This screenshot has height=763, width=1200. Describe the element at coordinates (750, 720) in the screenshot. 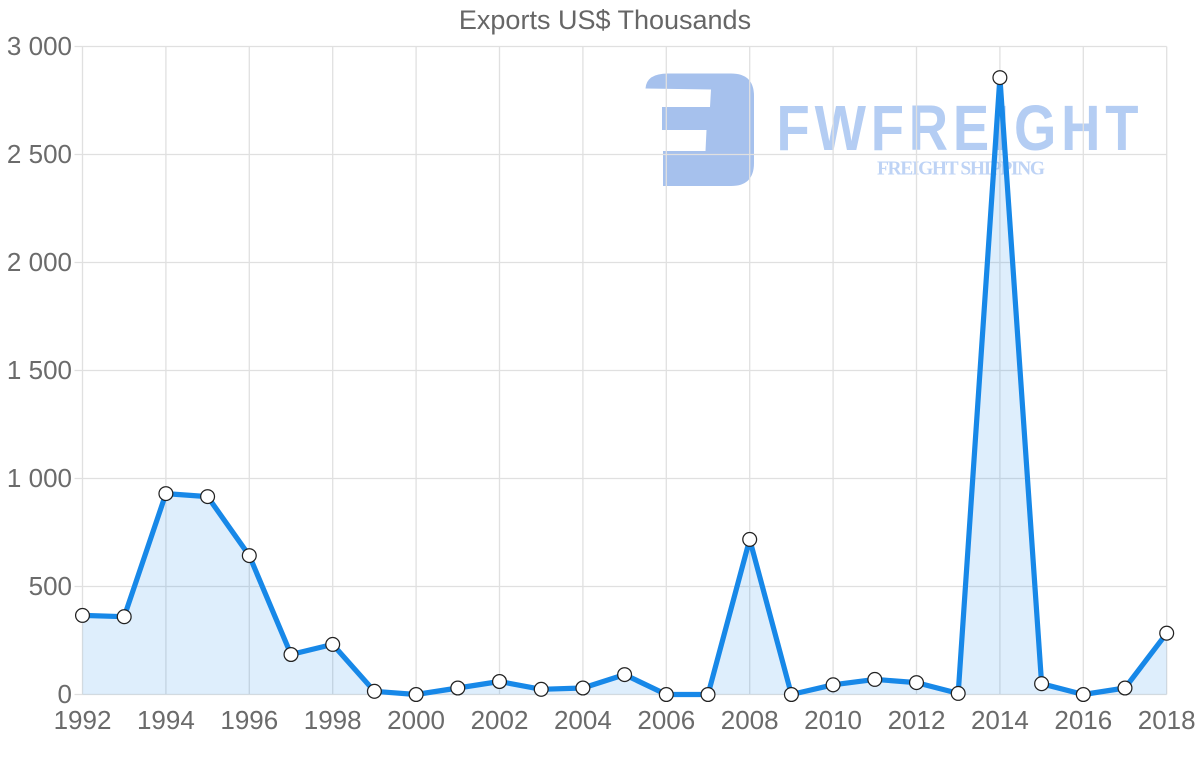

I see `svg-text: 2008` at that location.